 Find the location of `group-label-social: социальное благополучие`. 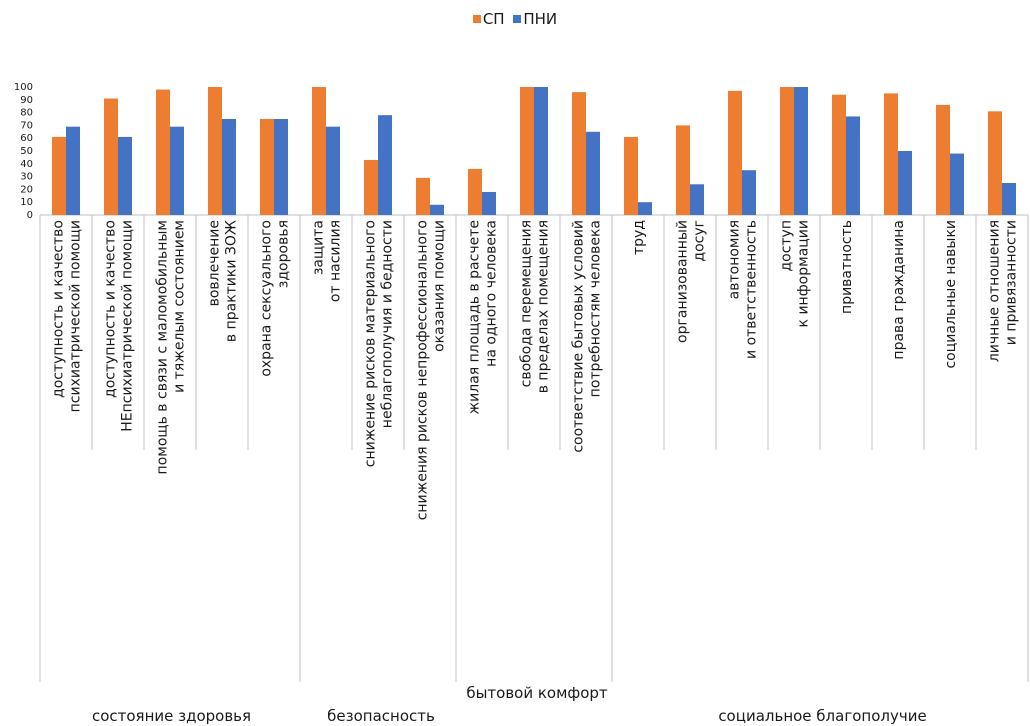

group-label-social: социальное благополучие is located at coordinates (822, 716).